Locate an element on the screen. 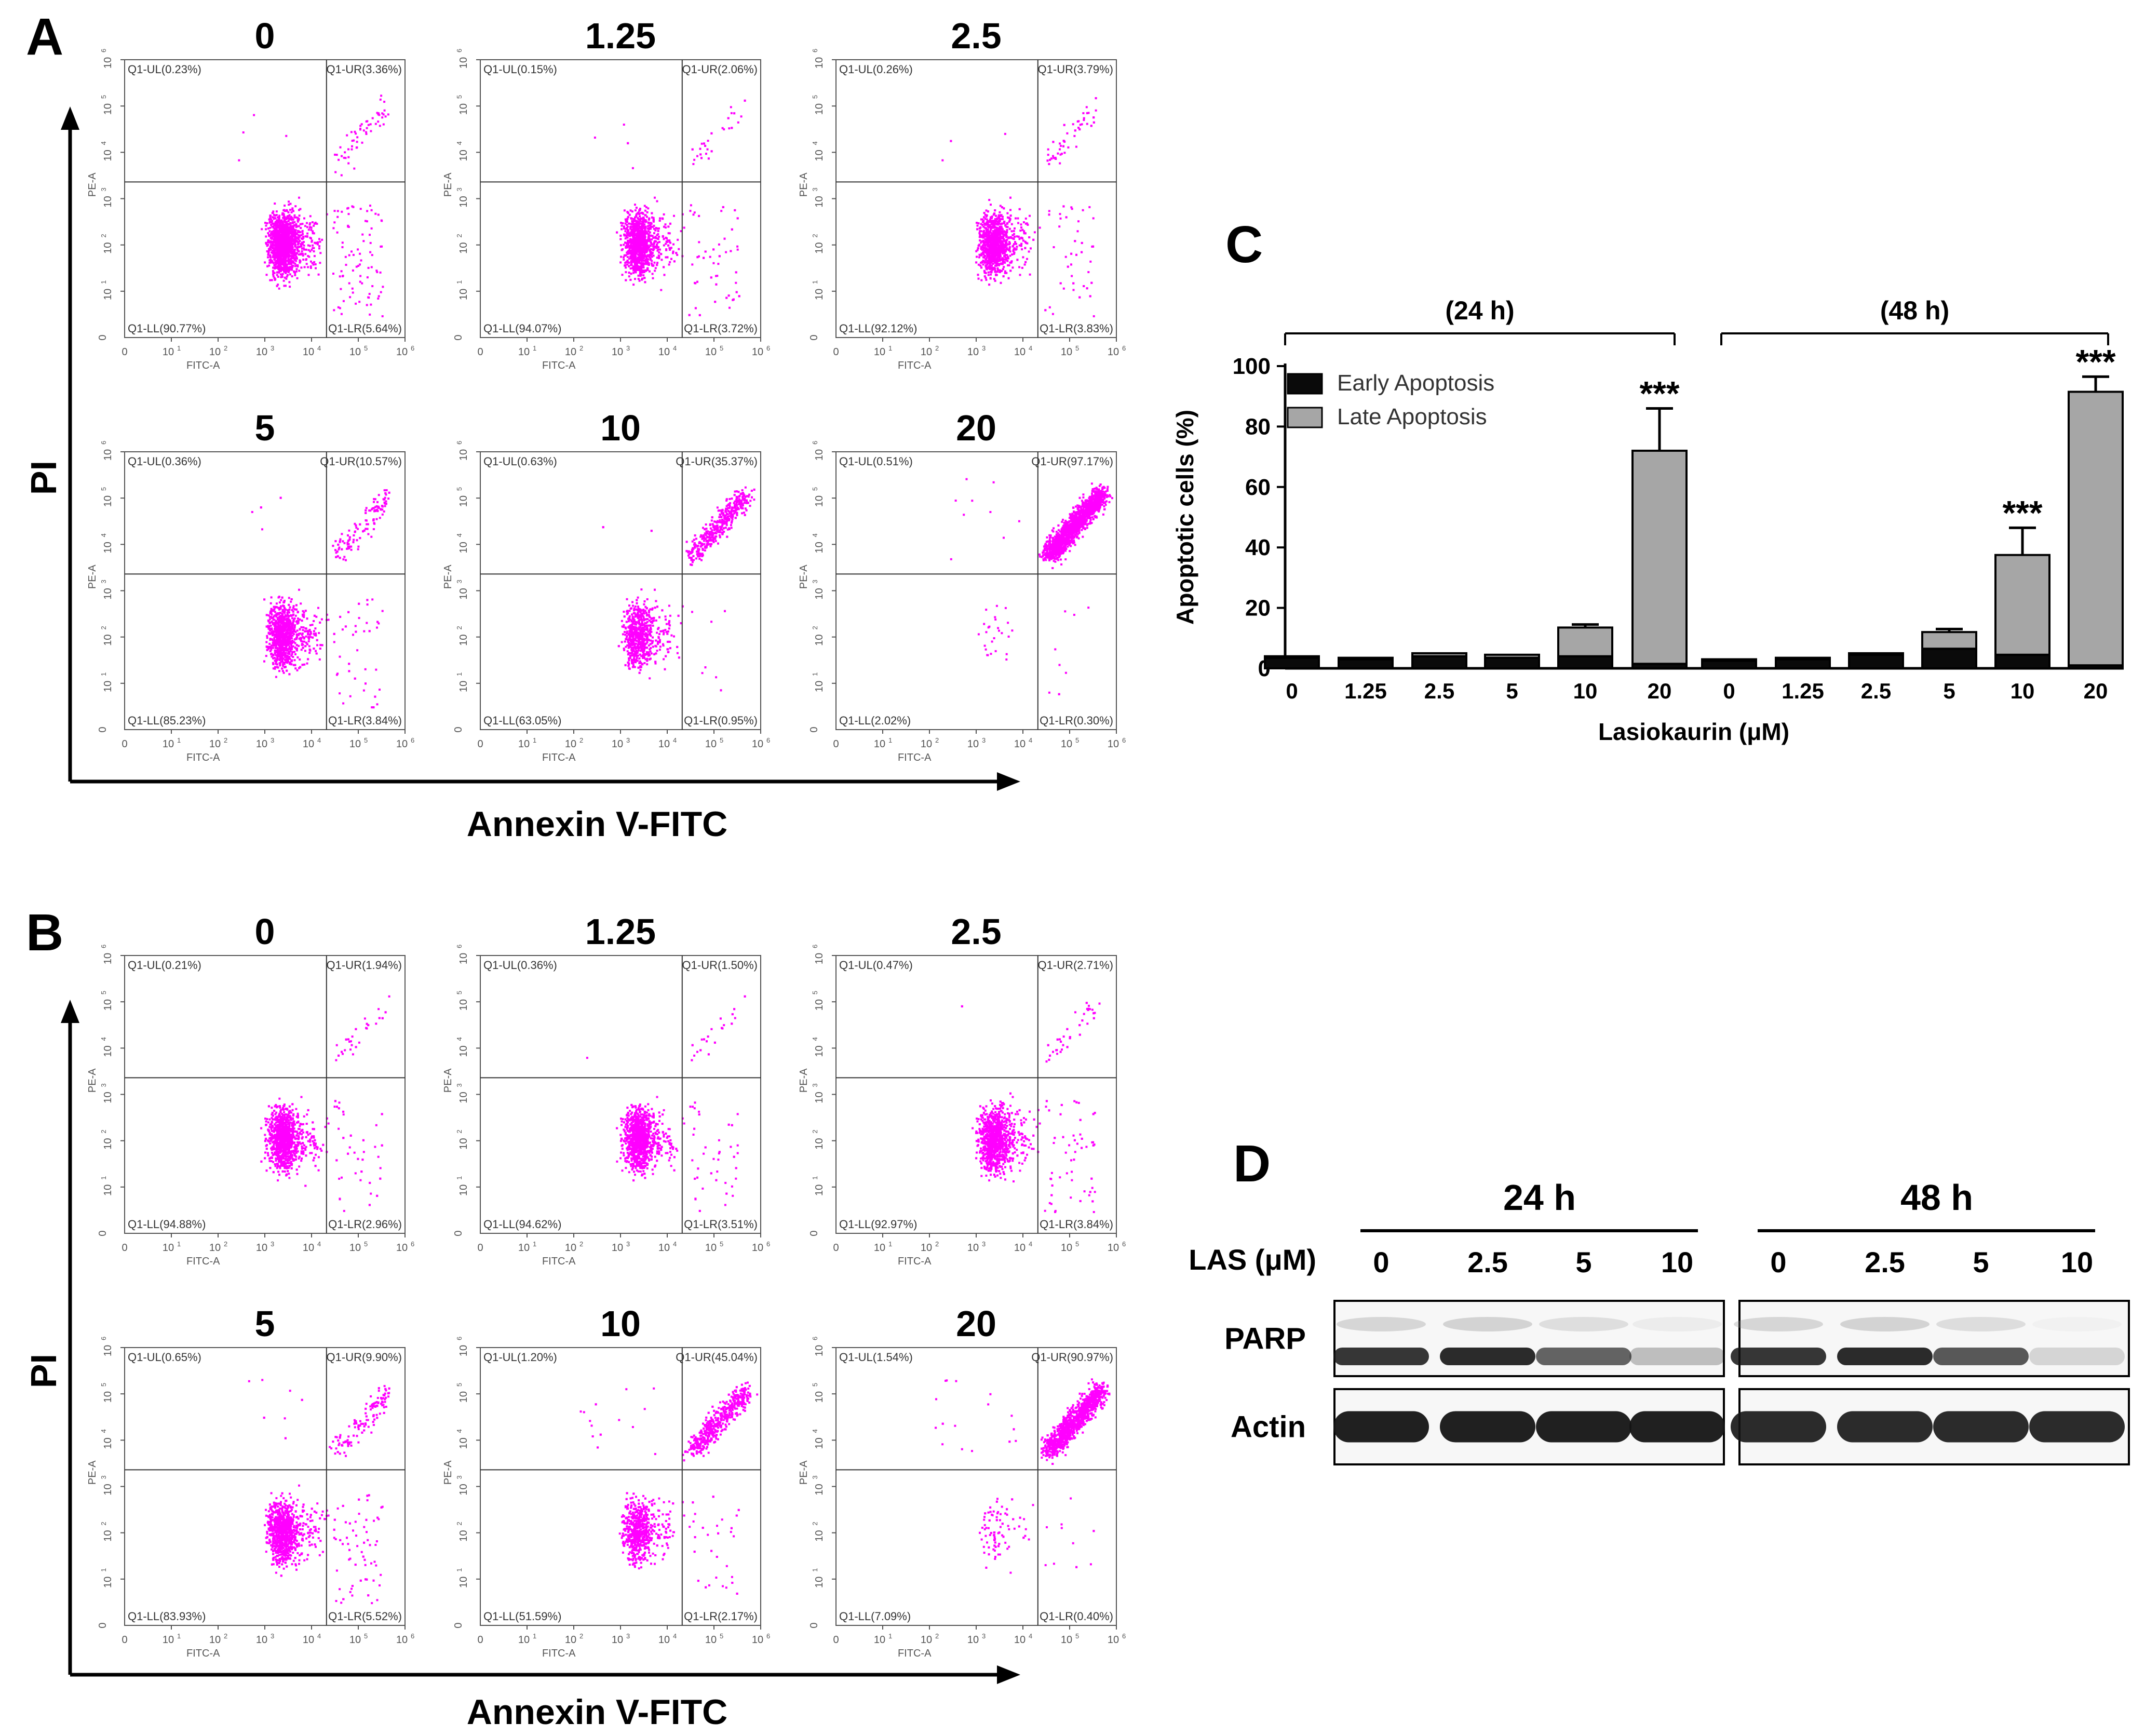 This screenshot has height=1736, width=2145. y-tick-exponent: 4 is located at coordinates (103, 535).